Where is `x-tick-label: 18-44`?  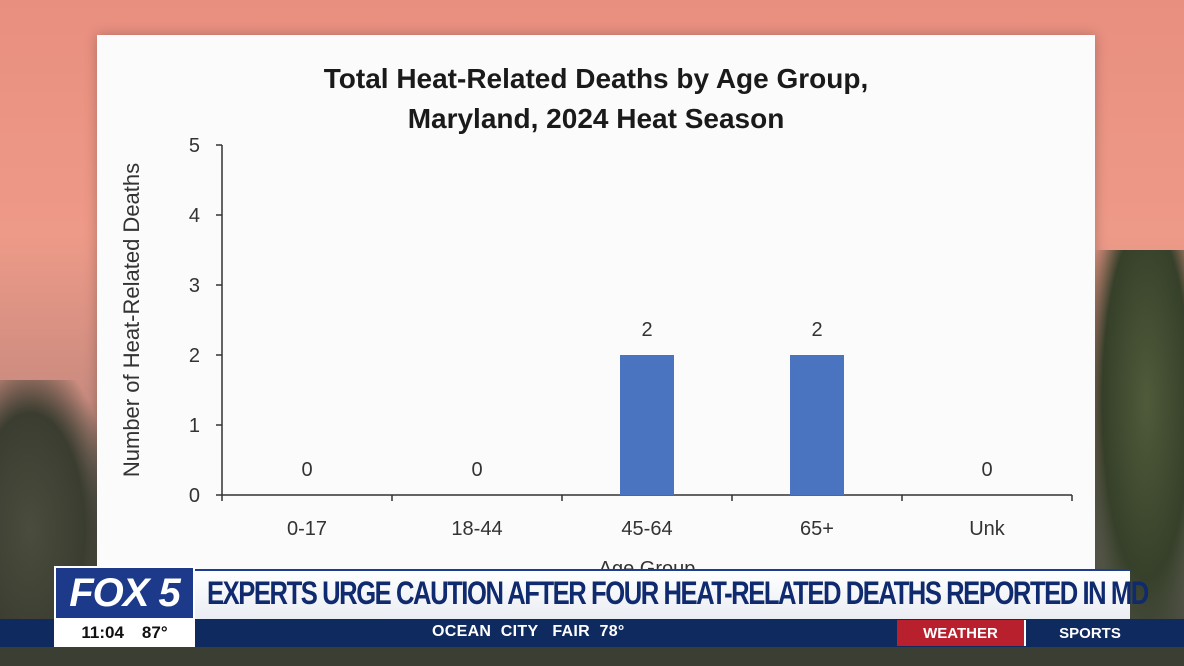 x-tick-label: 18-44 is located at coordinates (476, 529).